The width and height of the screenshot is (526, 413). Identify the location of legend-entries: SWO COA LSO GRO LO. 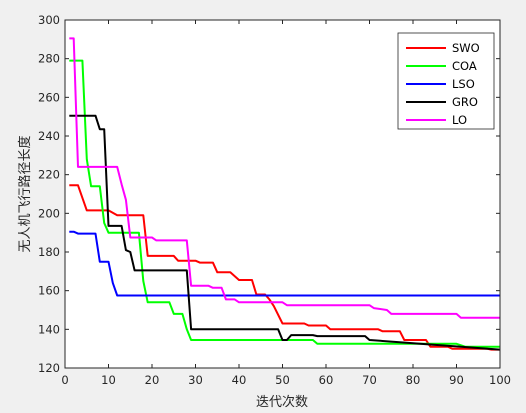
(443, 84).